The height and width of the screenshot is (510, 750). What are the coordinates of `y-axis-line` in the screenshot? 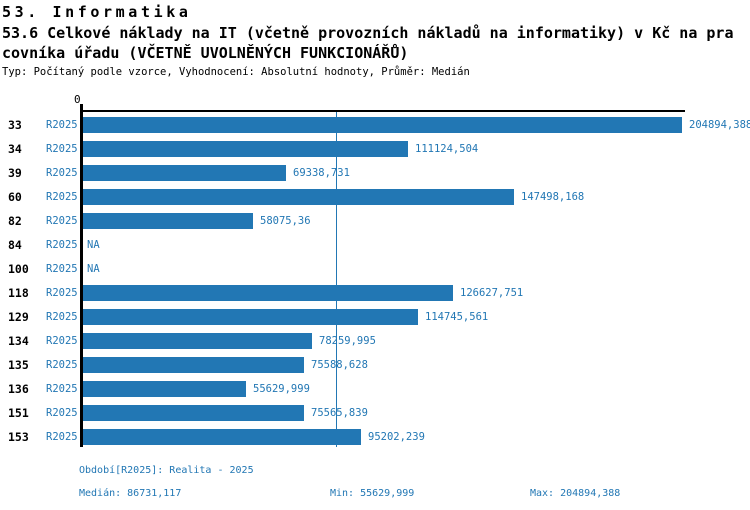 It's located at (81, 275).